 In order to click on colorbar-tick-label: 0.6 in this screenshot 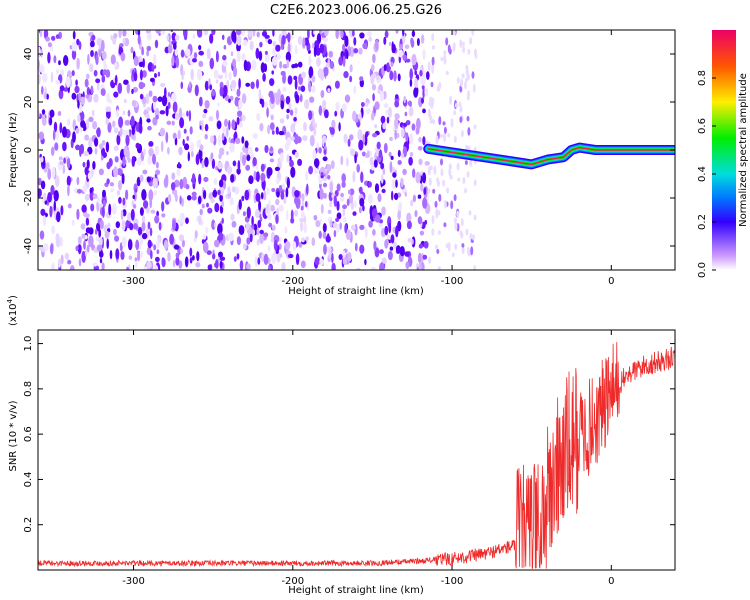, I will do `click(702, 126)`.